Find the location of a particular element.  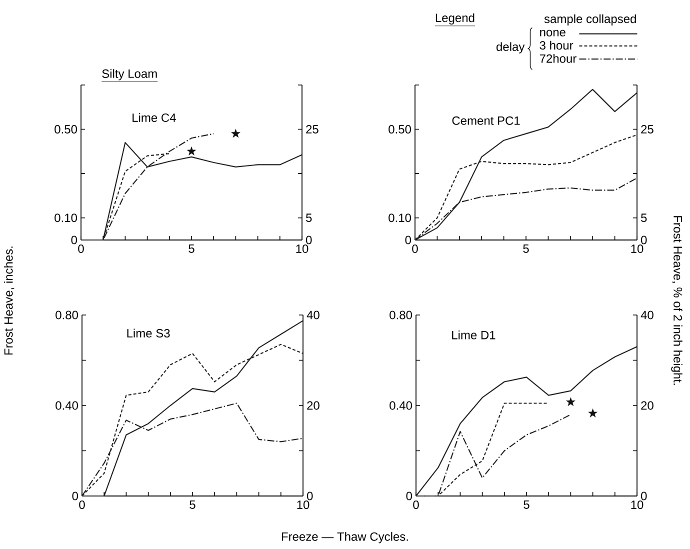

y2-axis-title: Frost Heave, % of 2 inch height. is located at coordinates (676, 300).